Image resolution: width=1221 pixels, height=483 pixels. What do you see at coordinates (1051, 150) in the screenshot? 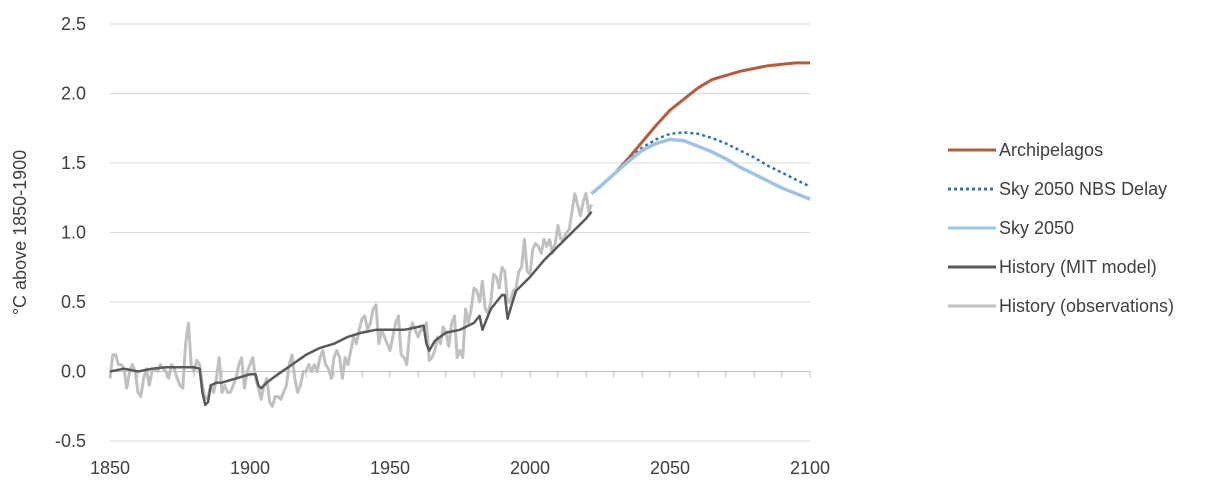
I see `legend-label: Archipelagos` at bounding box center [1051, 150].